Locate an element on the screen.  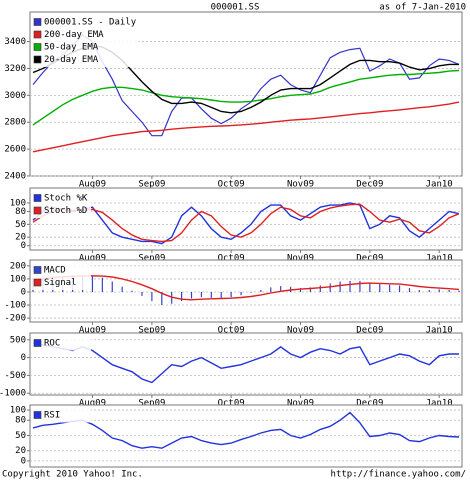
y-tick-label: -200 is located at coordinates (15, 319).